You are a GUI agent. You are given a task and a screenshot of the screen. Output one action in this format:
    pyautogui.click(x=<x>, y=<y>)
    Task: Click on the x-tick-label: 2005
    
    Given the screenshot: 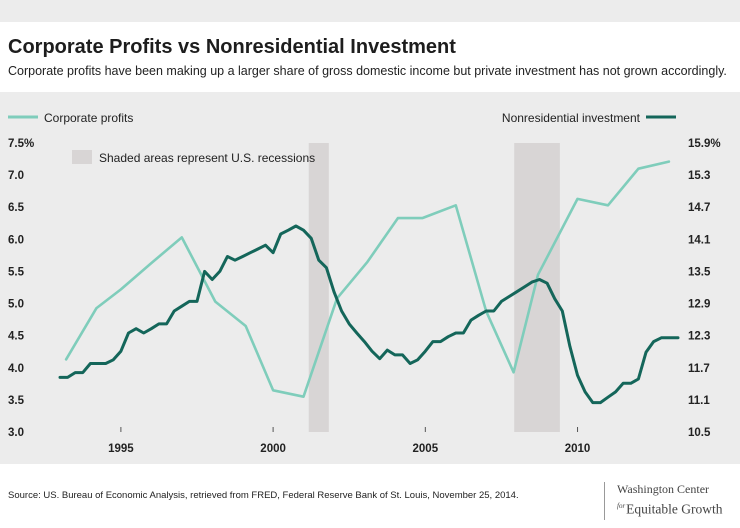 What is the action you would take?
    pyautogui.click(x=426, y=449)
    